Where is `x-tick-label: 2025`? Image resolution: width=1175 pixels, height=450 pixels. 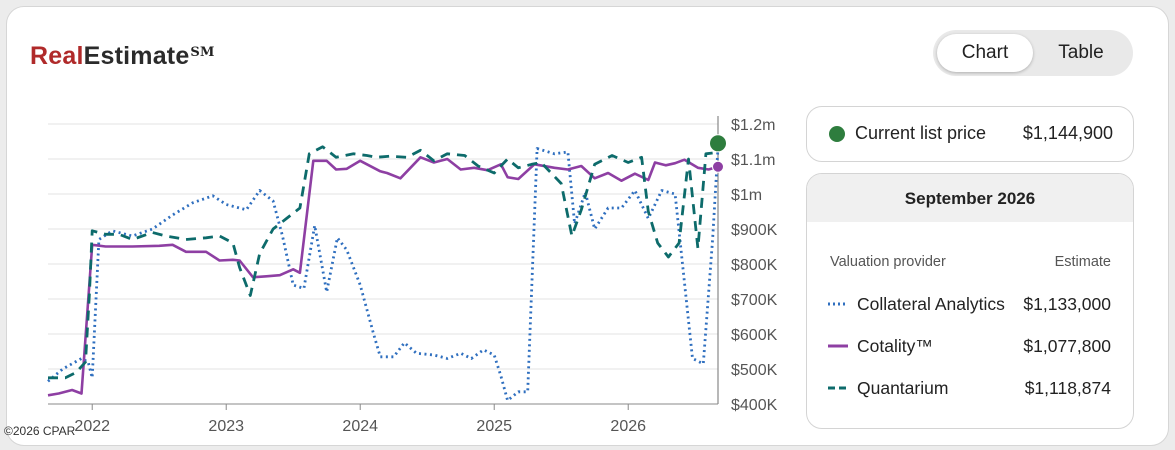
x-tick-label: 2025 is located at coordinates (494, 426).